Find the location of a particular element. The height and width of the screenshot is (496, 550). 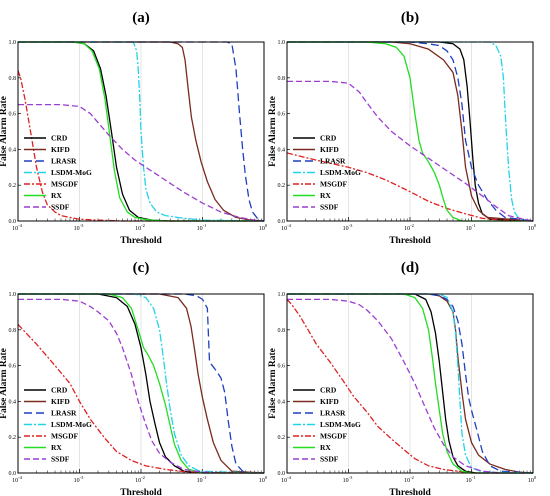

panel-label: (d) is located at coordinates (410, 268).